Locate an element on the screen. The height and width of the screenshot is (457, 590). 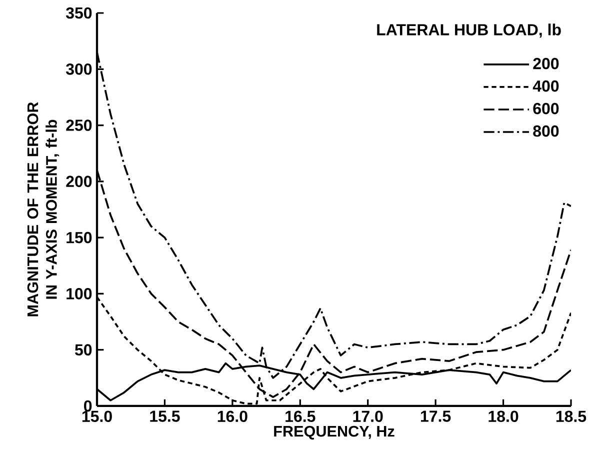
y-tick-label: 150 is located at coordinates (79, 238).